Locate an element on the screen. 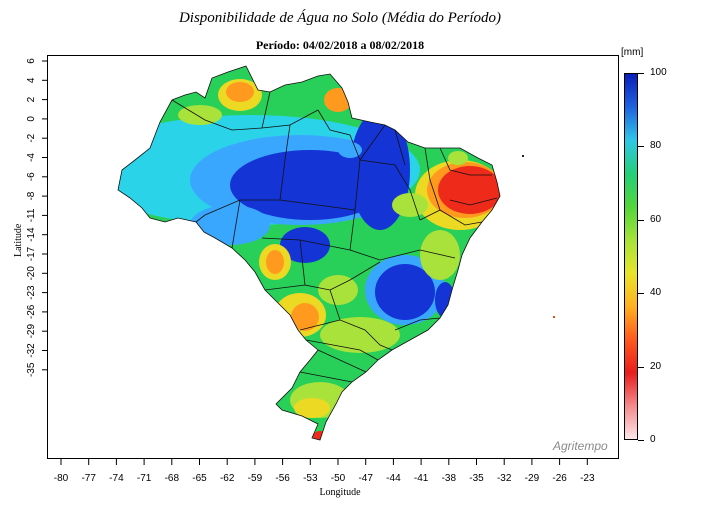 The image size is (701, 526). x-tick-label: -38 is located at coordinates (449, 478).